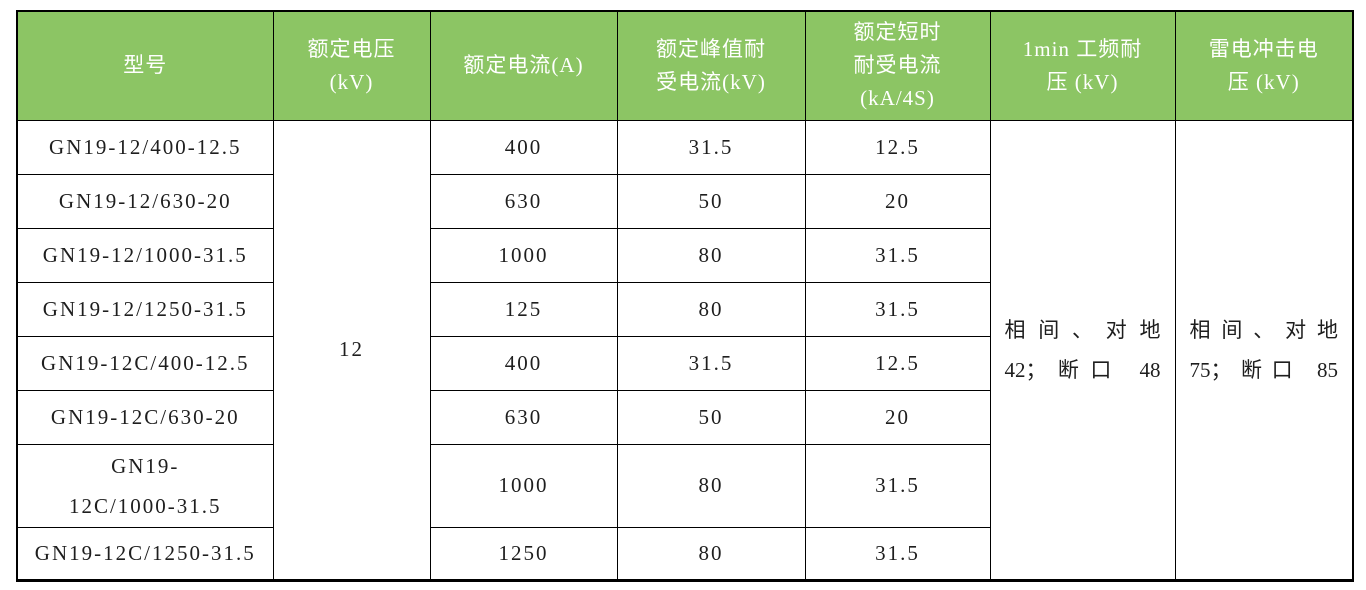 The width and height of the screenshot is (1366, 590). I want to click on current-cell: 1250, so click(523, 553).